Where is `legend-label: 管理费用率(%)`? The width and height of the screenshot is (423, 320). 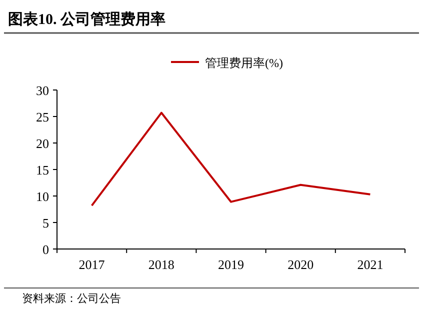
legend-label: 管理费用率(%) is located at coordinates (244, 63).